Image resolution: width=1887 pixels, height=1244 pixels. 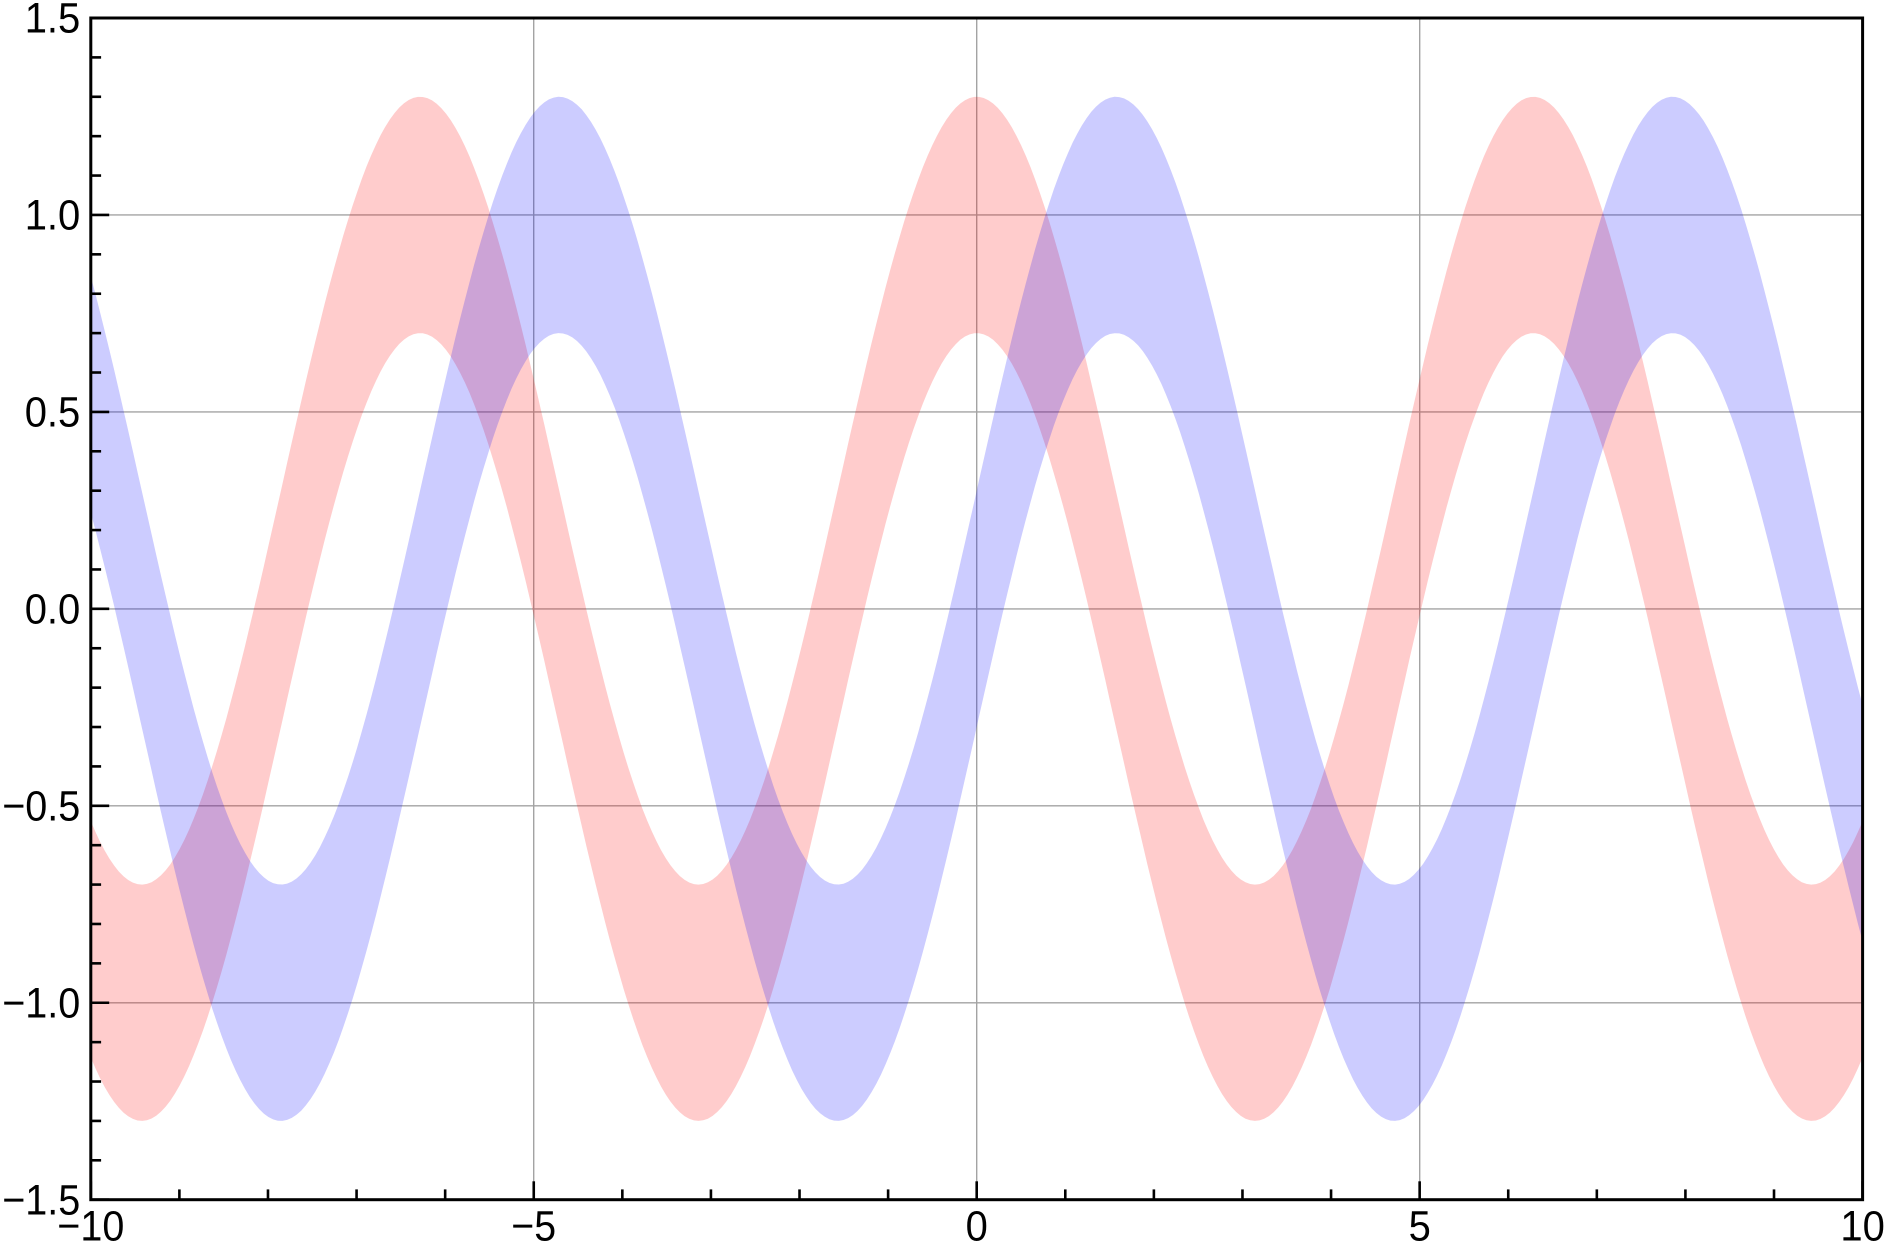 I want to click on svg-text: 5, so click(x=1420, y=1223).